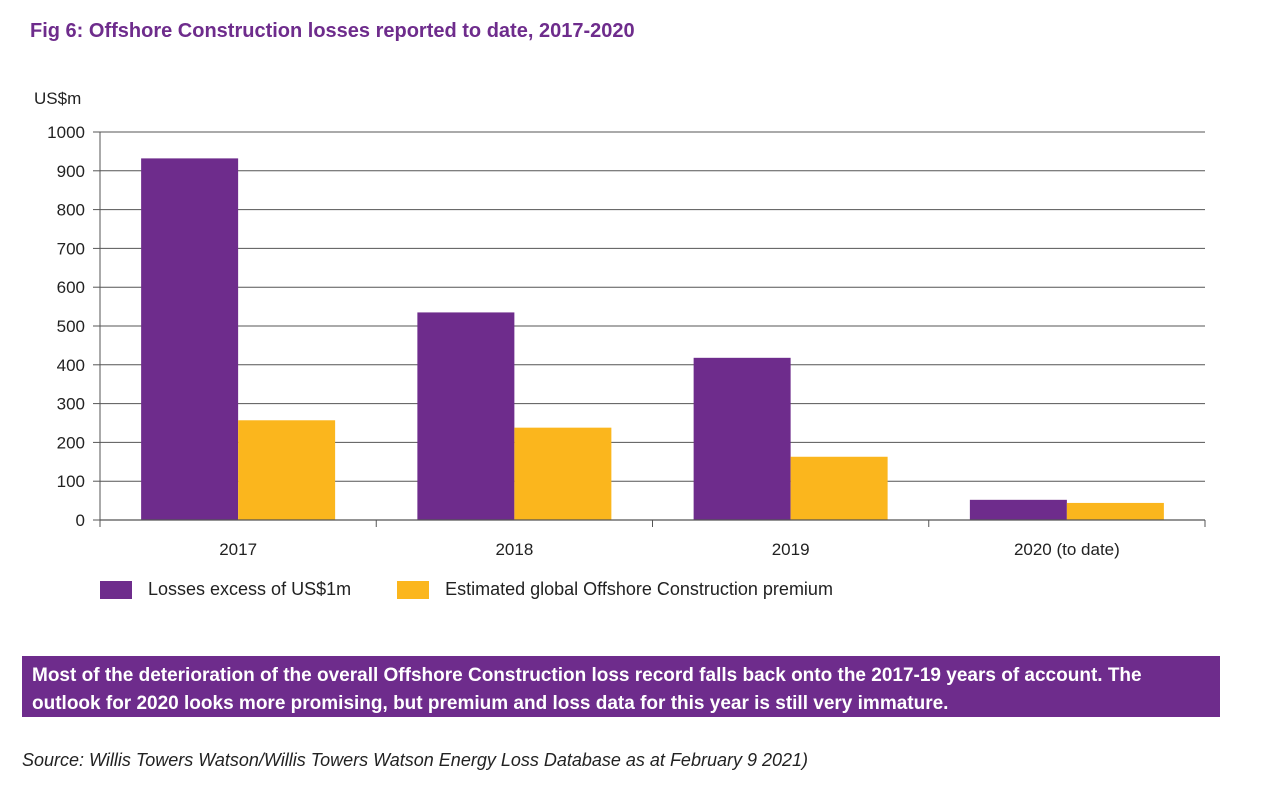  Describe the element at coordinates (80, 520) in the screenshot. I see `y-tick-label: 0` at that location.